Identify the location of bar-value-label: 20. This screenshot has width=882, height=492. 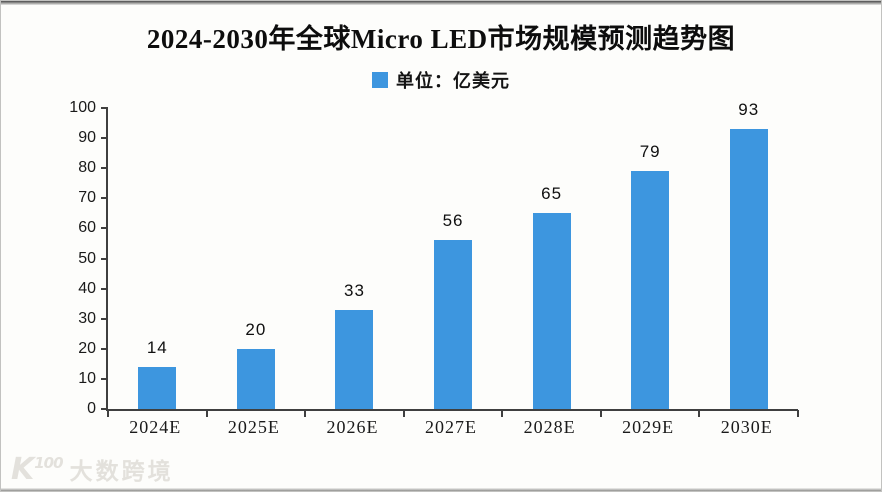
(256, 329).